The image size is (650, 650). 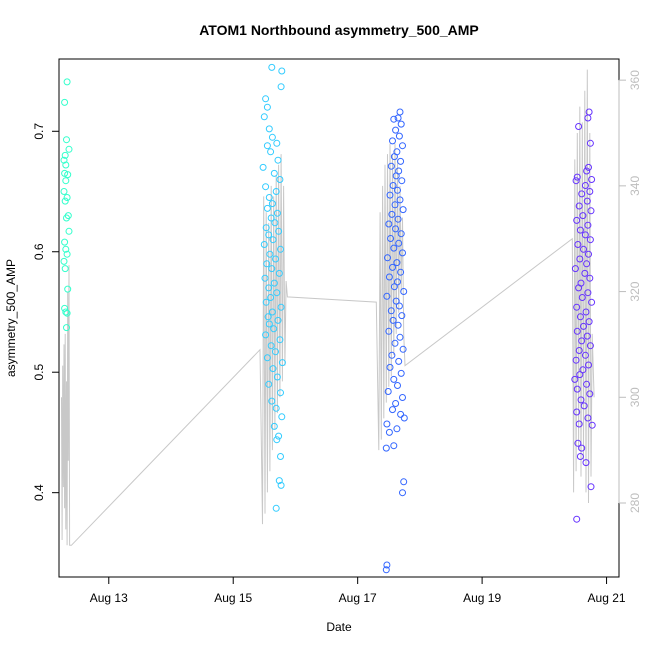 I want to click on y2-axis: 280 300 320 340 360, so click(x=630, y=291).